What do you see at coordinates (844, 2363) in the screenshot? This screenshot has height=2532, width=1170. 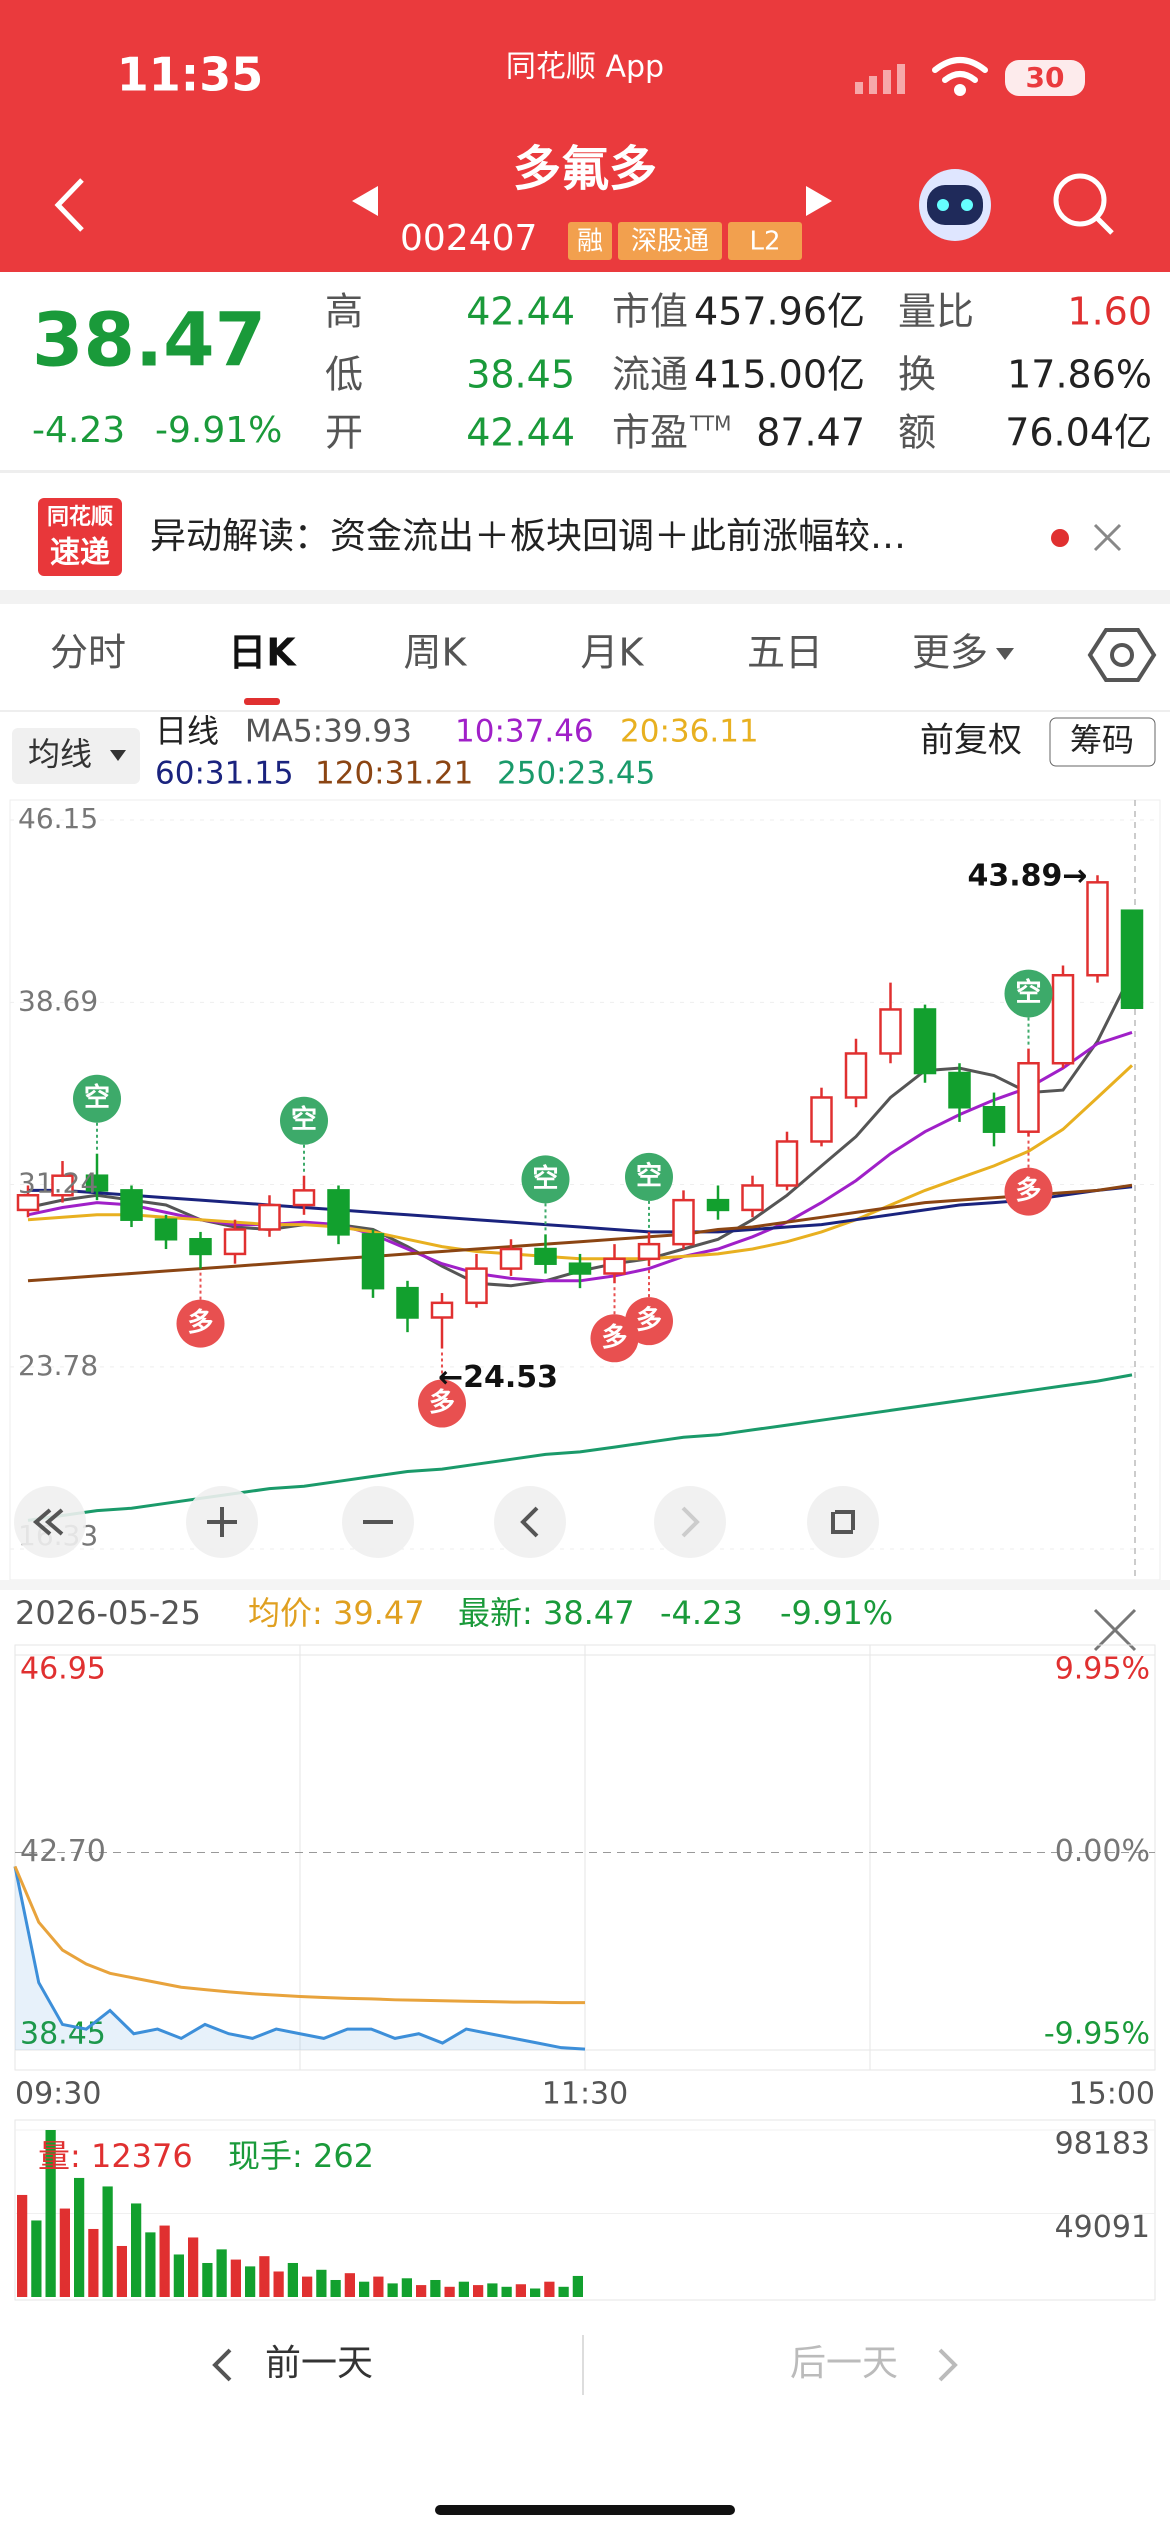 I see `next-day: 后一天` at bounding box center [844, 2363].